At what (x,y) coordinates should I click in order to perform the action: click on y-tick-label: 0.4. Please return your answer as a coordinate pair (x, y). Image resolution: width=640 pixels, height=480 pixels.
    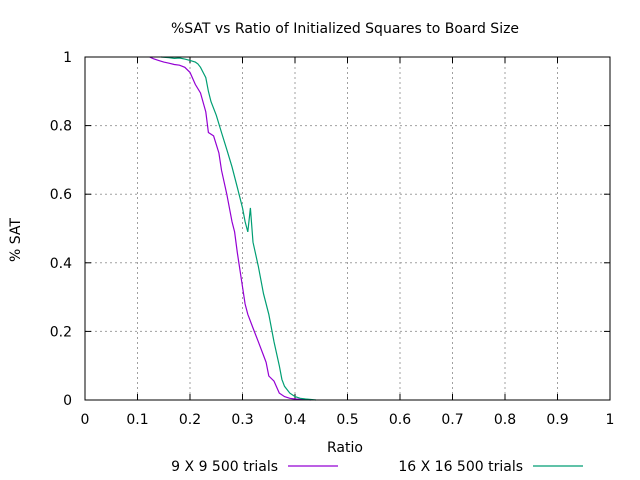
    Looking at the image, I should click on (61, 264).